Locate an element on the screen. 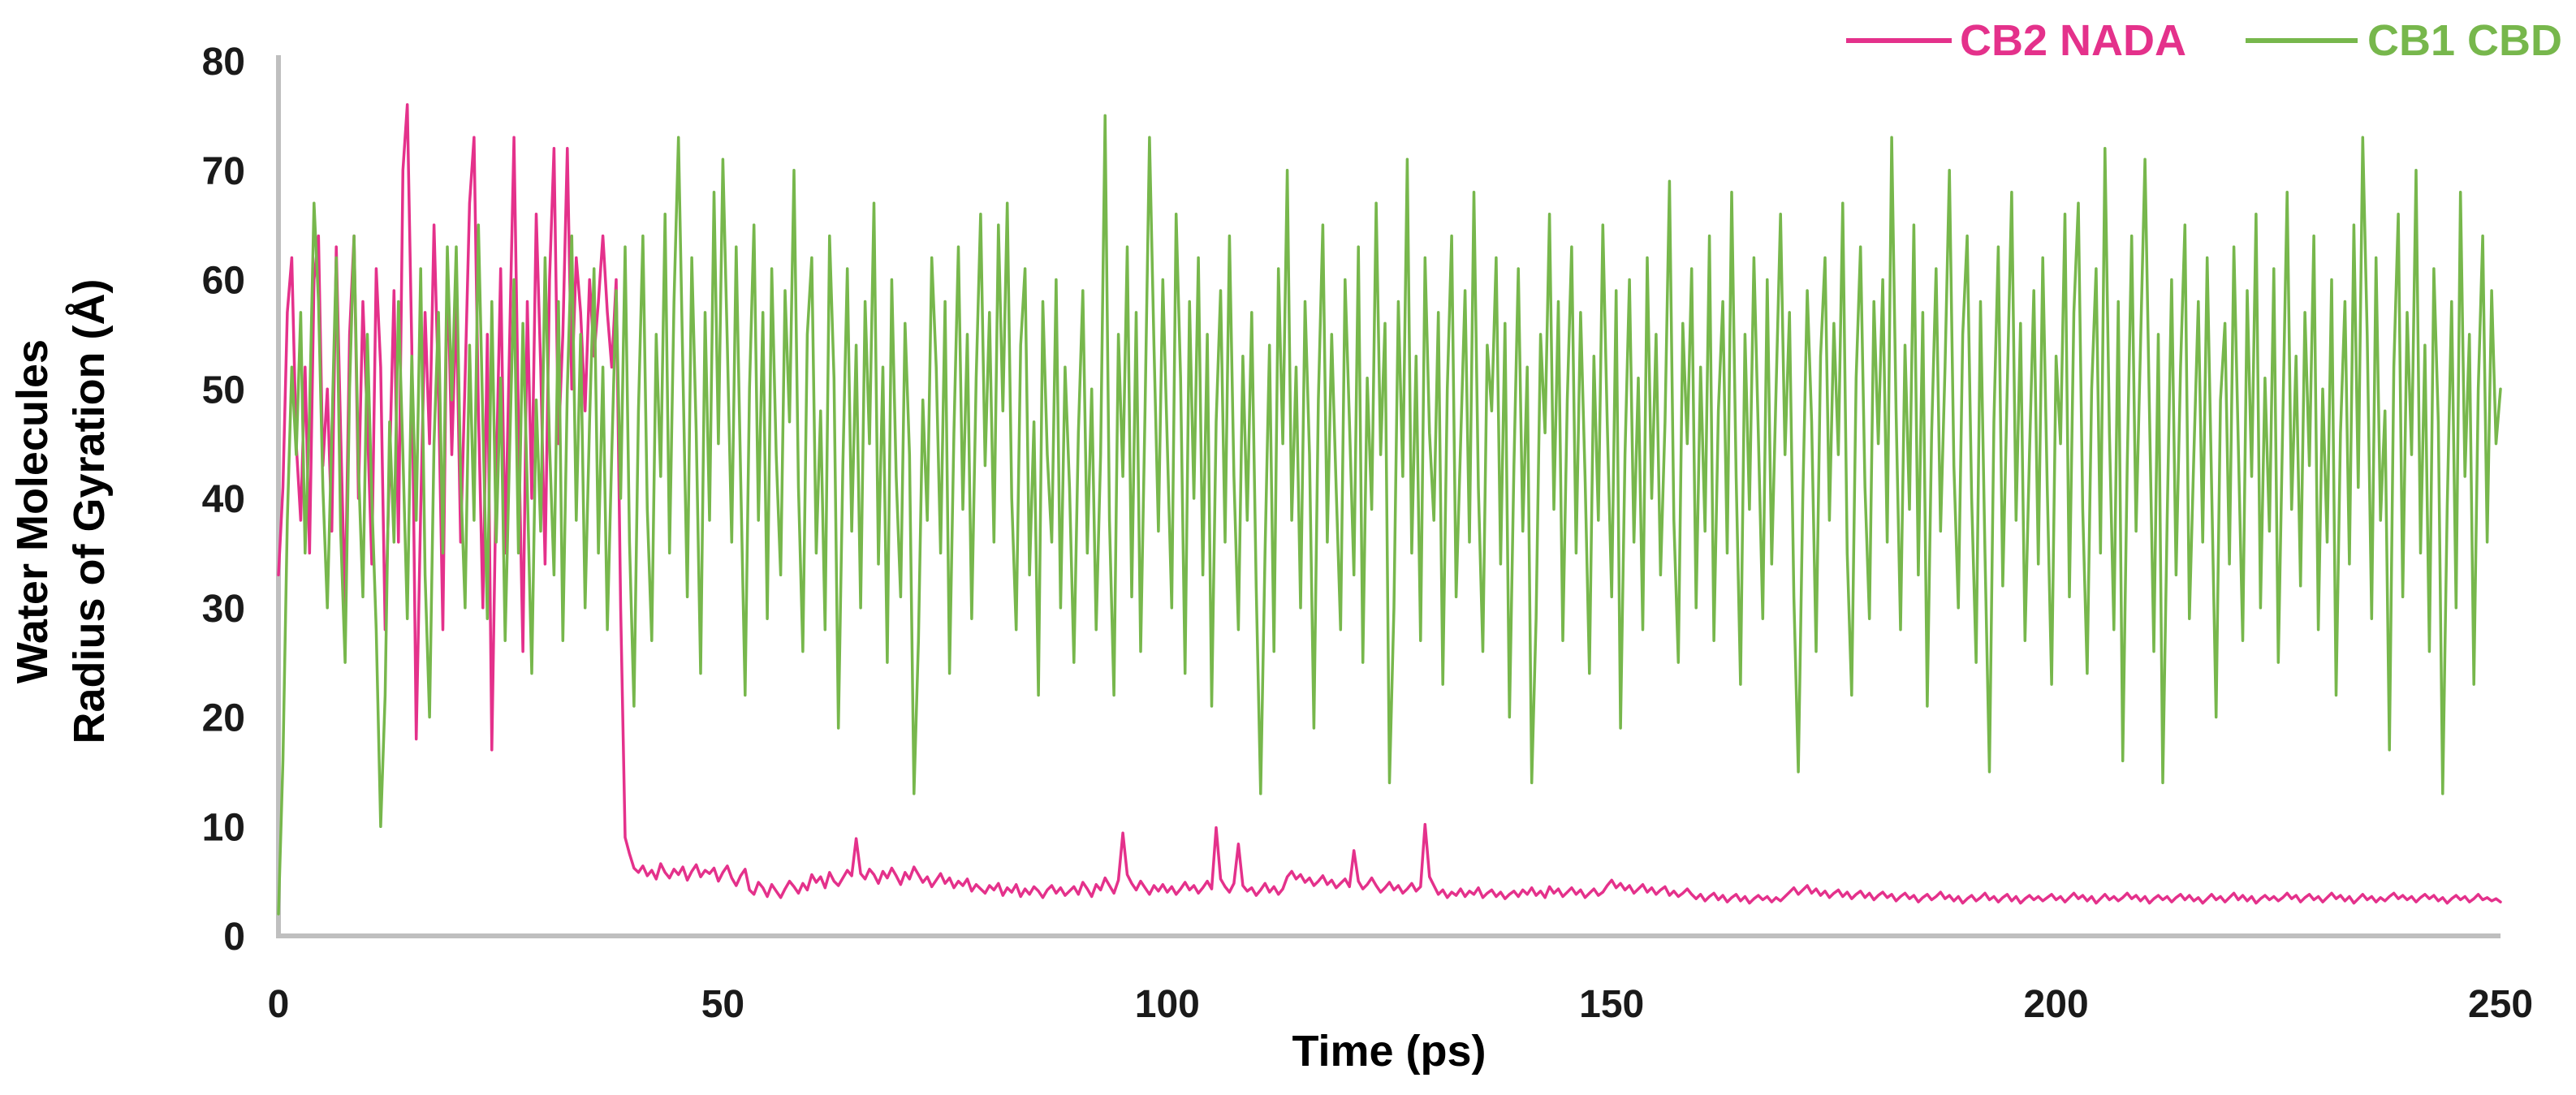 This screenshot has height=1095, width=2576. x-axis: 0 50 100 150 200 250 Time (ps) is located at coordinates (1400, 1005).